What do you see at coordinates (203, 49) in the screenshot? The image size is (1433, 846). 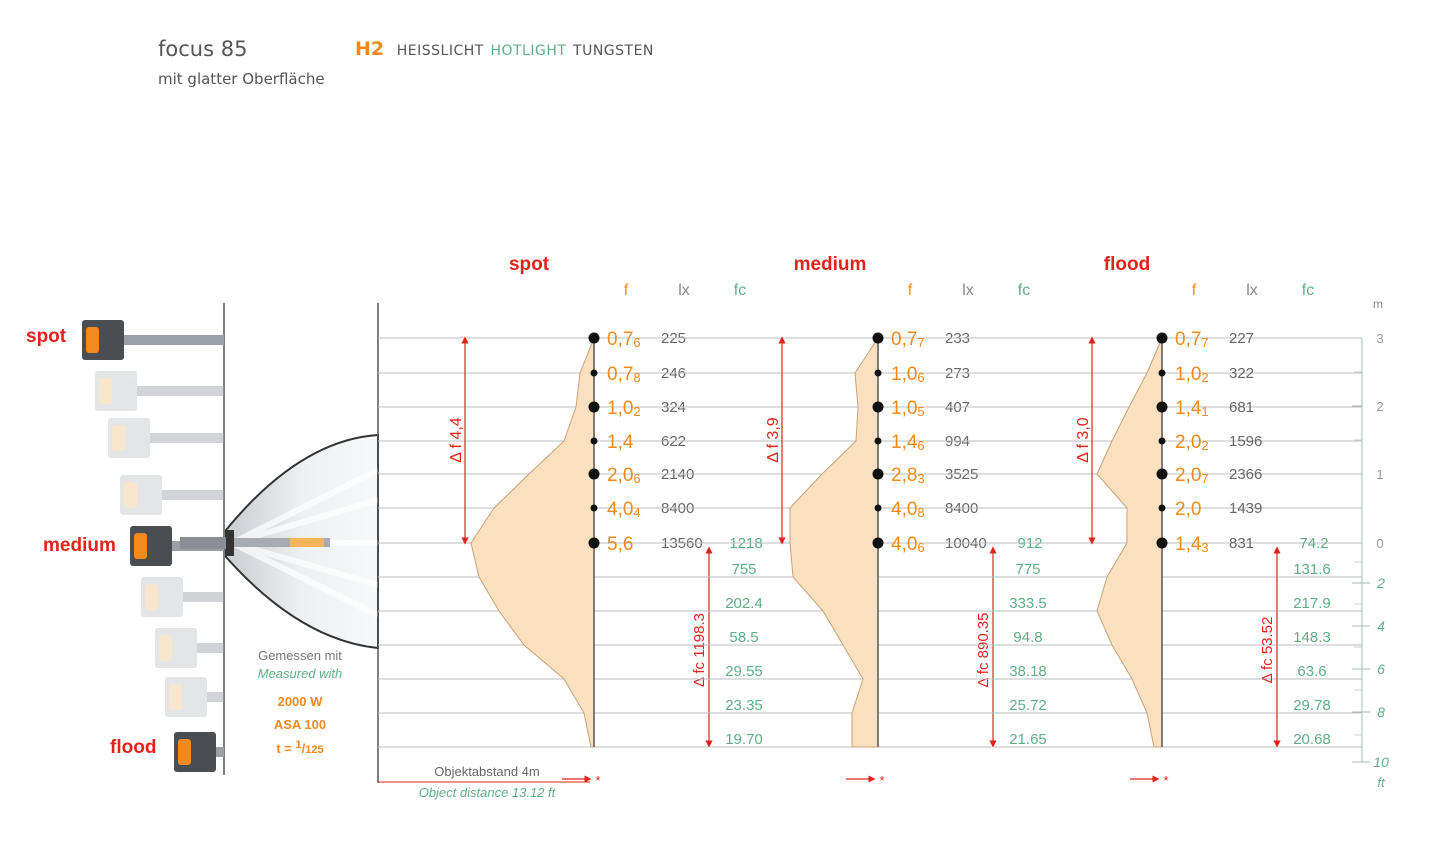 I see `product-title: focus 85` at bounding box center [203, 49].